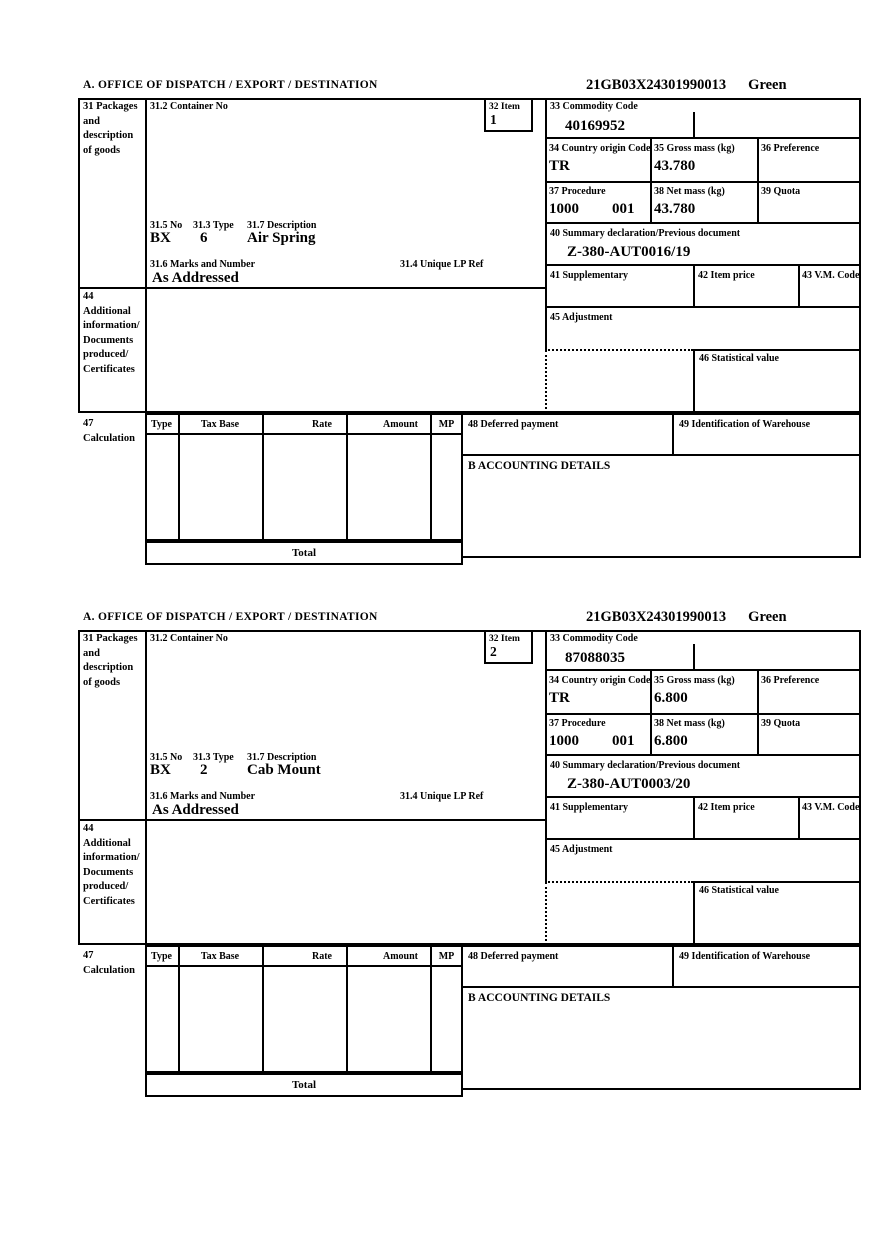 The image size is (882, 1250). What do you see at coordinates (589, 807) in the screenshot?
I see `supplementary-label: 41 Supplementary` at bounding box center [589, 807].